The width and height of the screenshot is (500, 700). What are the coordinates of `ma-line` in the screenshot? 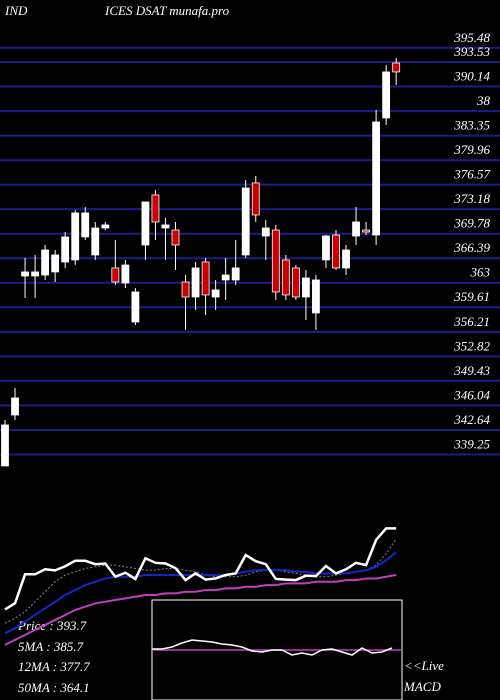 It's located at (200, 609).